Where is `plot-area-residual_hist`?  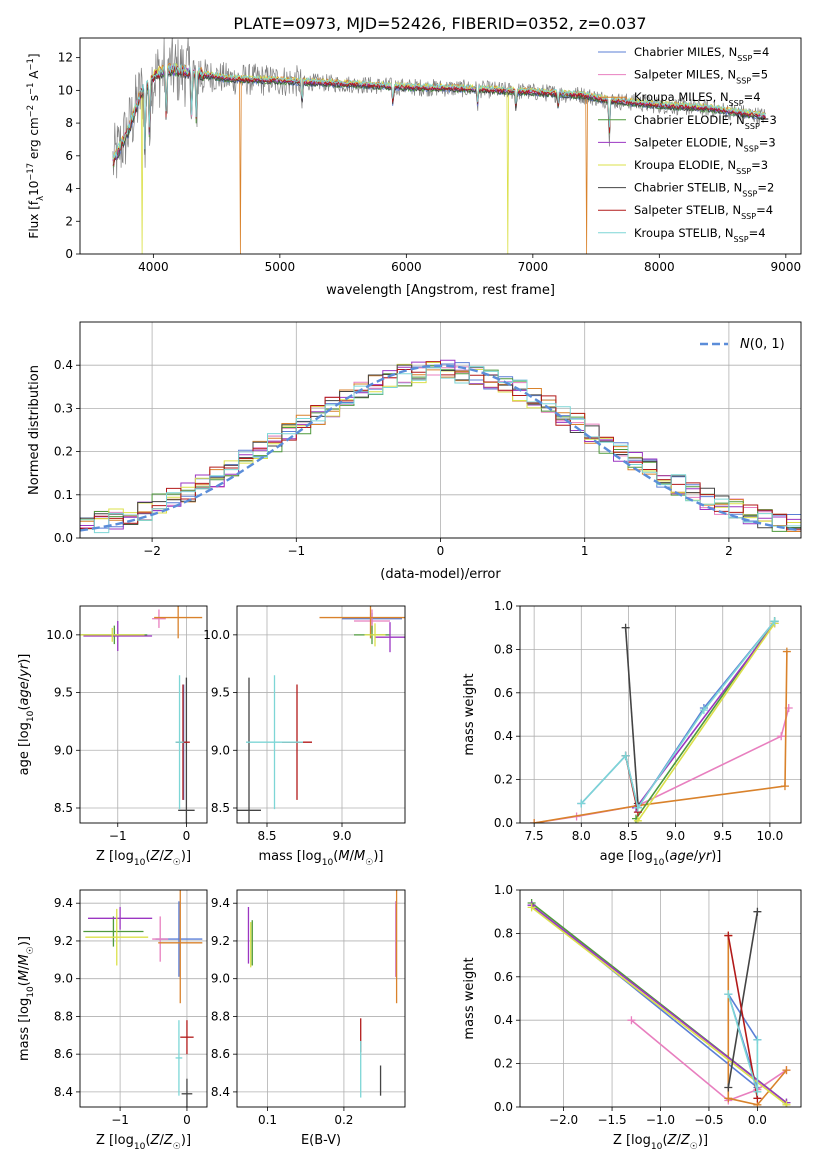 plot-area-residual_hist is located at coordinates (440, 446).